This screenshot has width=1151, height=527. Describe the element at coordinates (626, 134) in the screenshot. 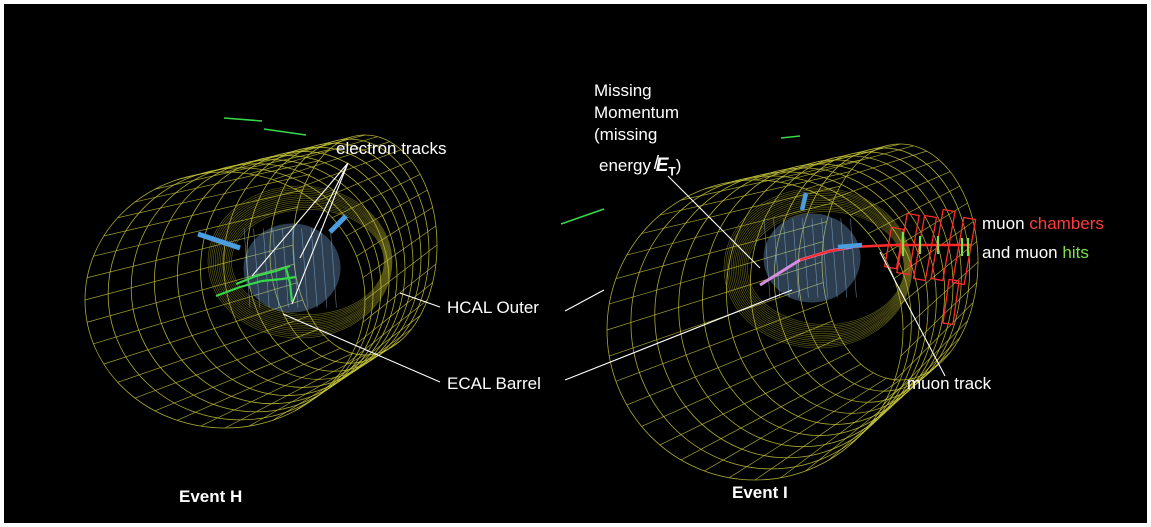

I see `label-missing-line3: (missing` at that location.